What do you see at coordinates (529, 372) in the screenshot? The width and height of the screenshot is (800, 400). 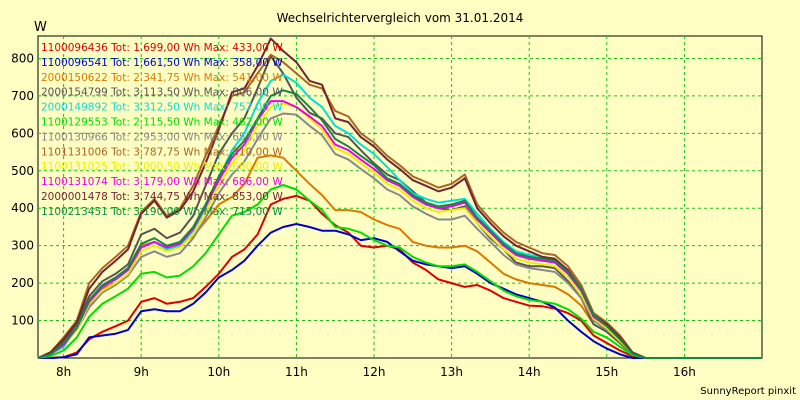 I see `x-tick-label: 14h` at bounding box center [529, 372].